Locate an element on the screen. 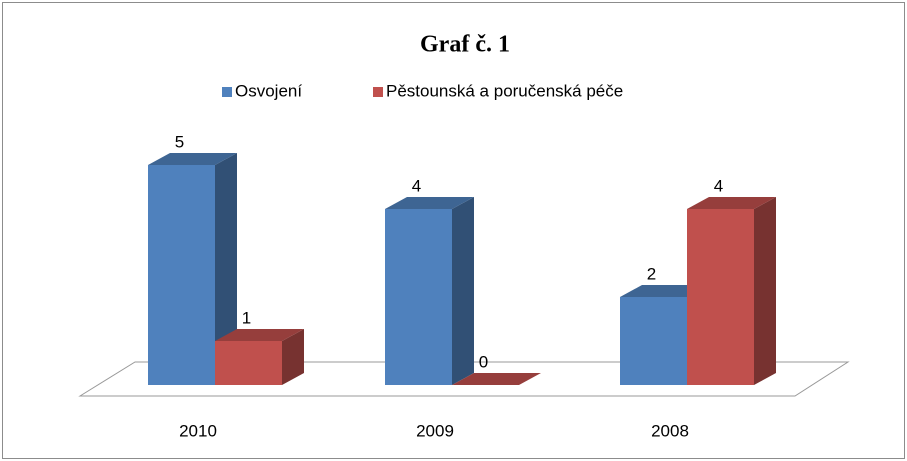  data-label: 2 is located at coordinates (651, 273).